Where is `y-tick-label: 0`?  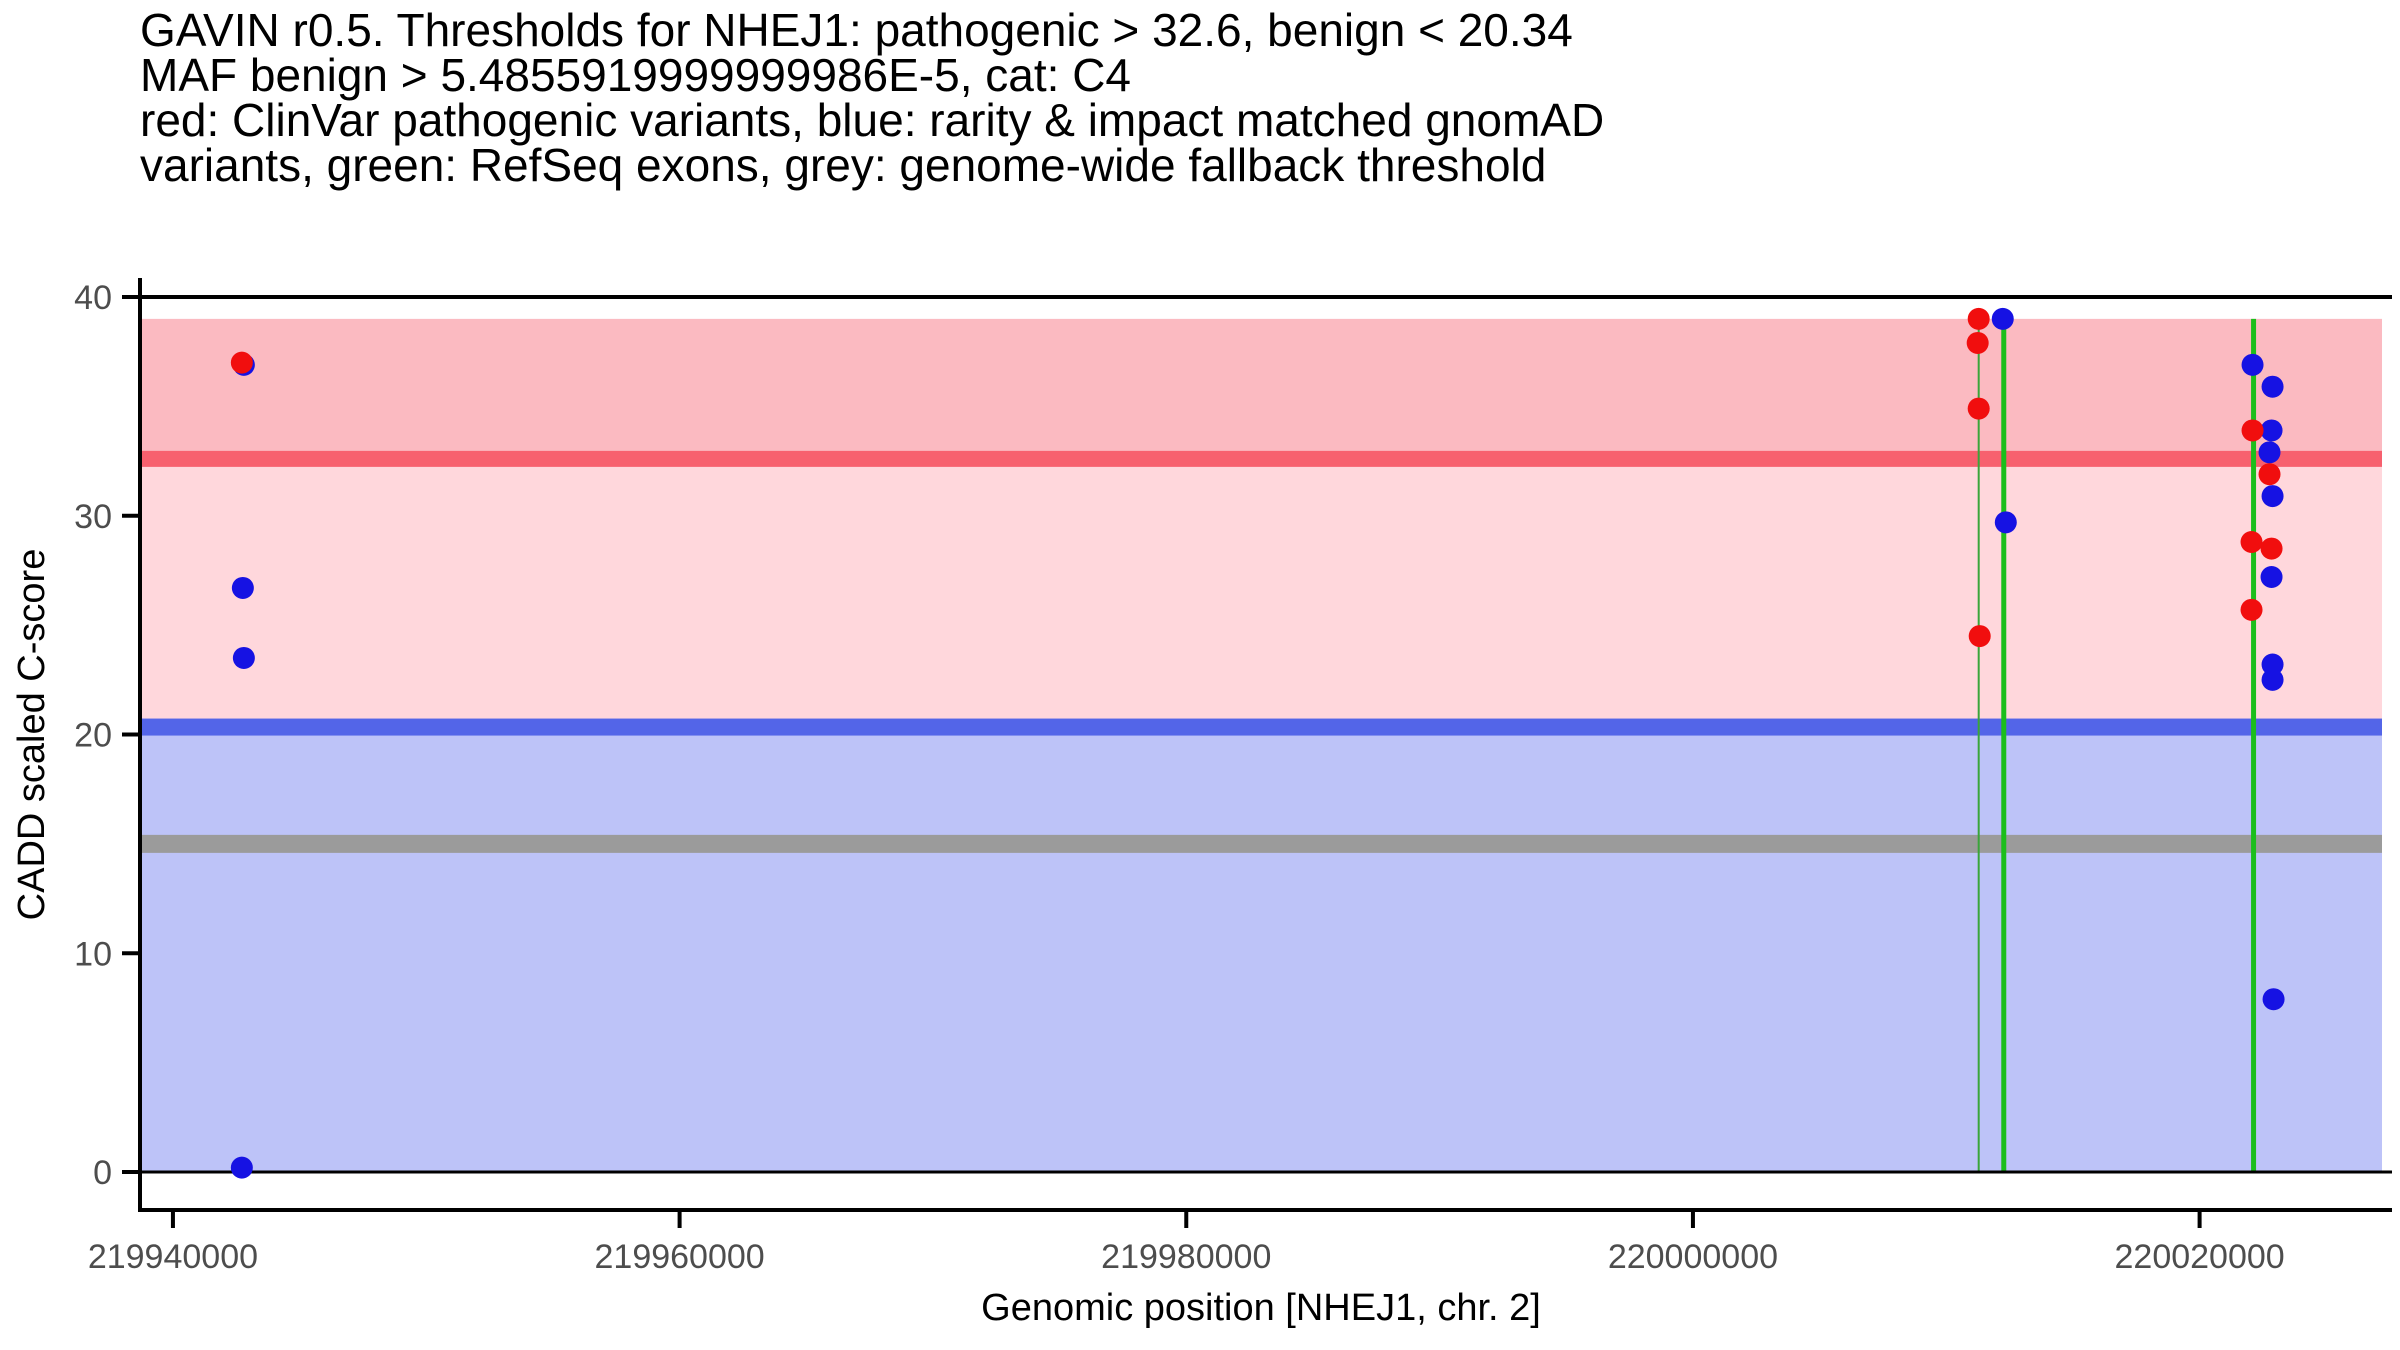 y-tick-label: 0 is located at coordinates (102, 1173).